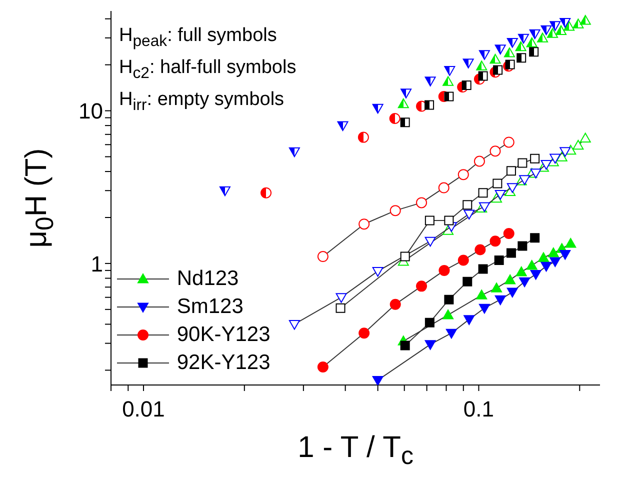 The image size is (618, 484). What do you see at coordinates (478, 409) in the screenshot?
I see `x-tick-label: 0.1` at bounding box center [478, 409].